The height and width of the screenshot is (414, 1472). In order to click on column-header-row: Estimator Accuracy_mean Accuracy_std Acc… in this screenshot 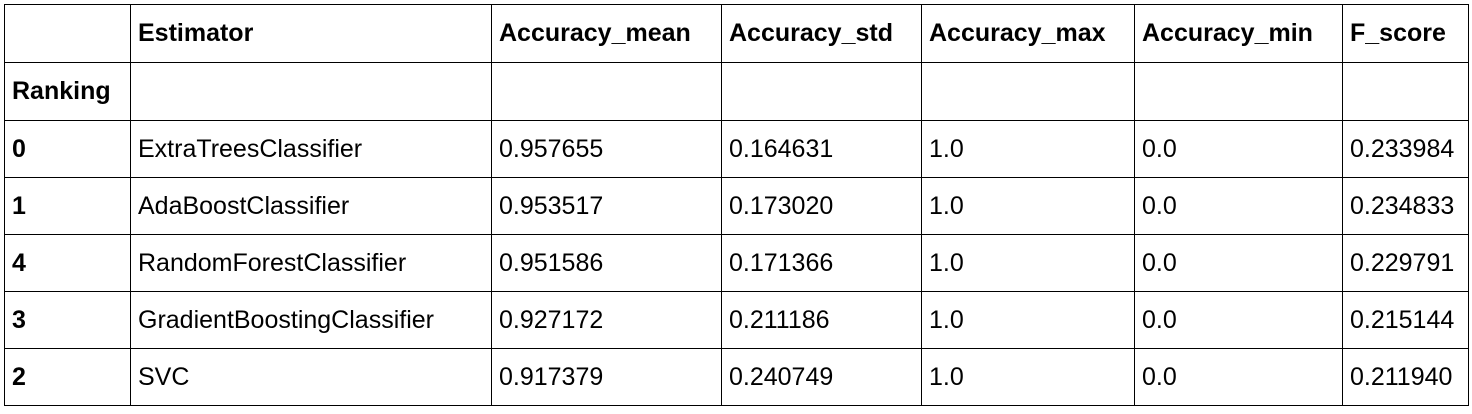, I will do `click(736, 33)`.